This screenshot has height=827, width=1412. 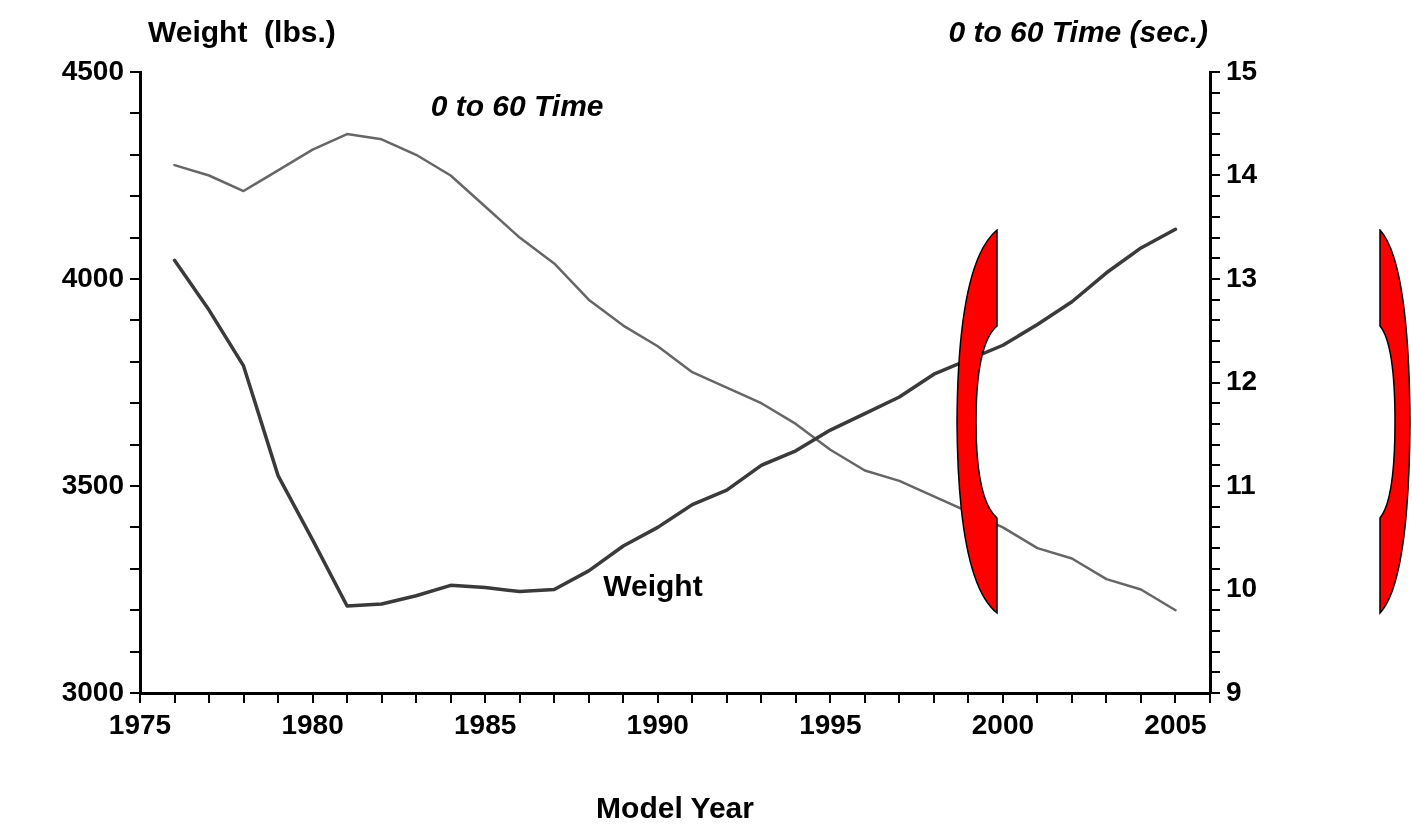 What do you see at coordinates (140, 724) in the screenshot?
I see `x-tick-label: 1975` at bounding box center [140, 724].